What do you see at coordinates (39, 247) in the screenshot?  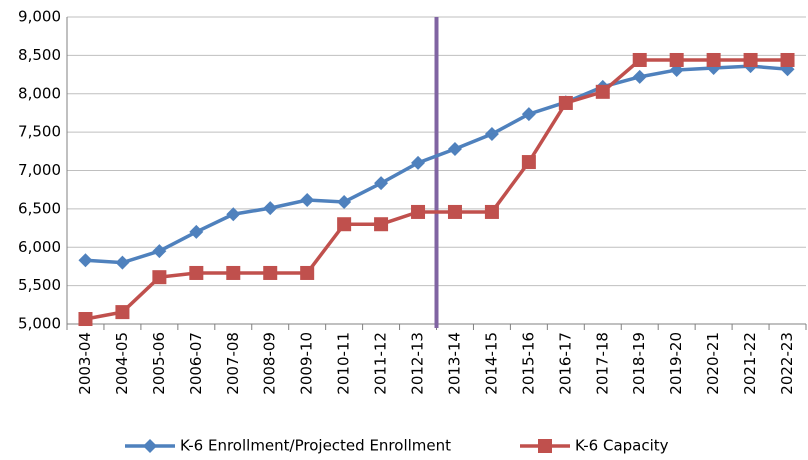 I see `y-tick-label: 6,000` at bounding box center [39, 247].